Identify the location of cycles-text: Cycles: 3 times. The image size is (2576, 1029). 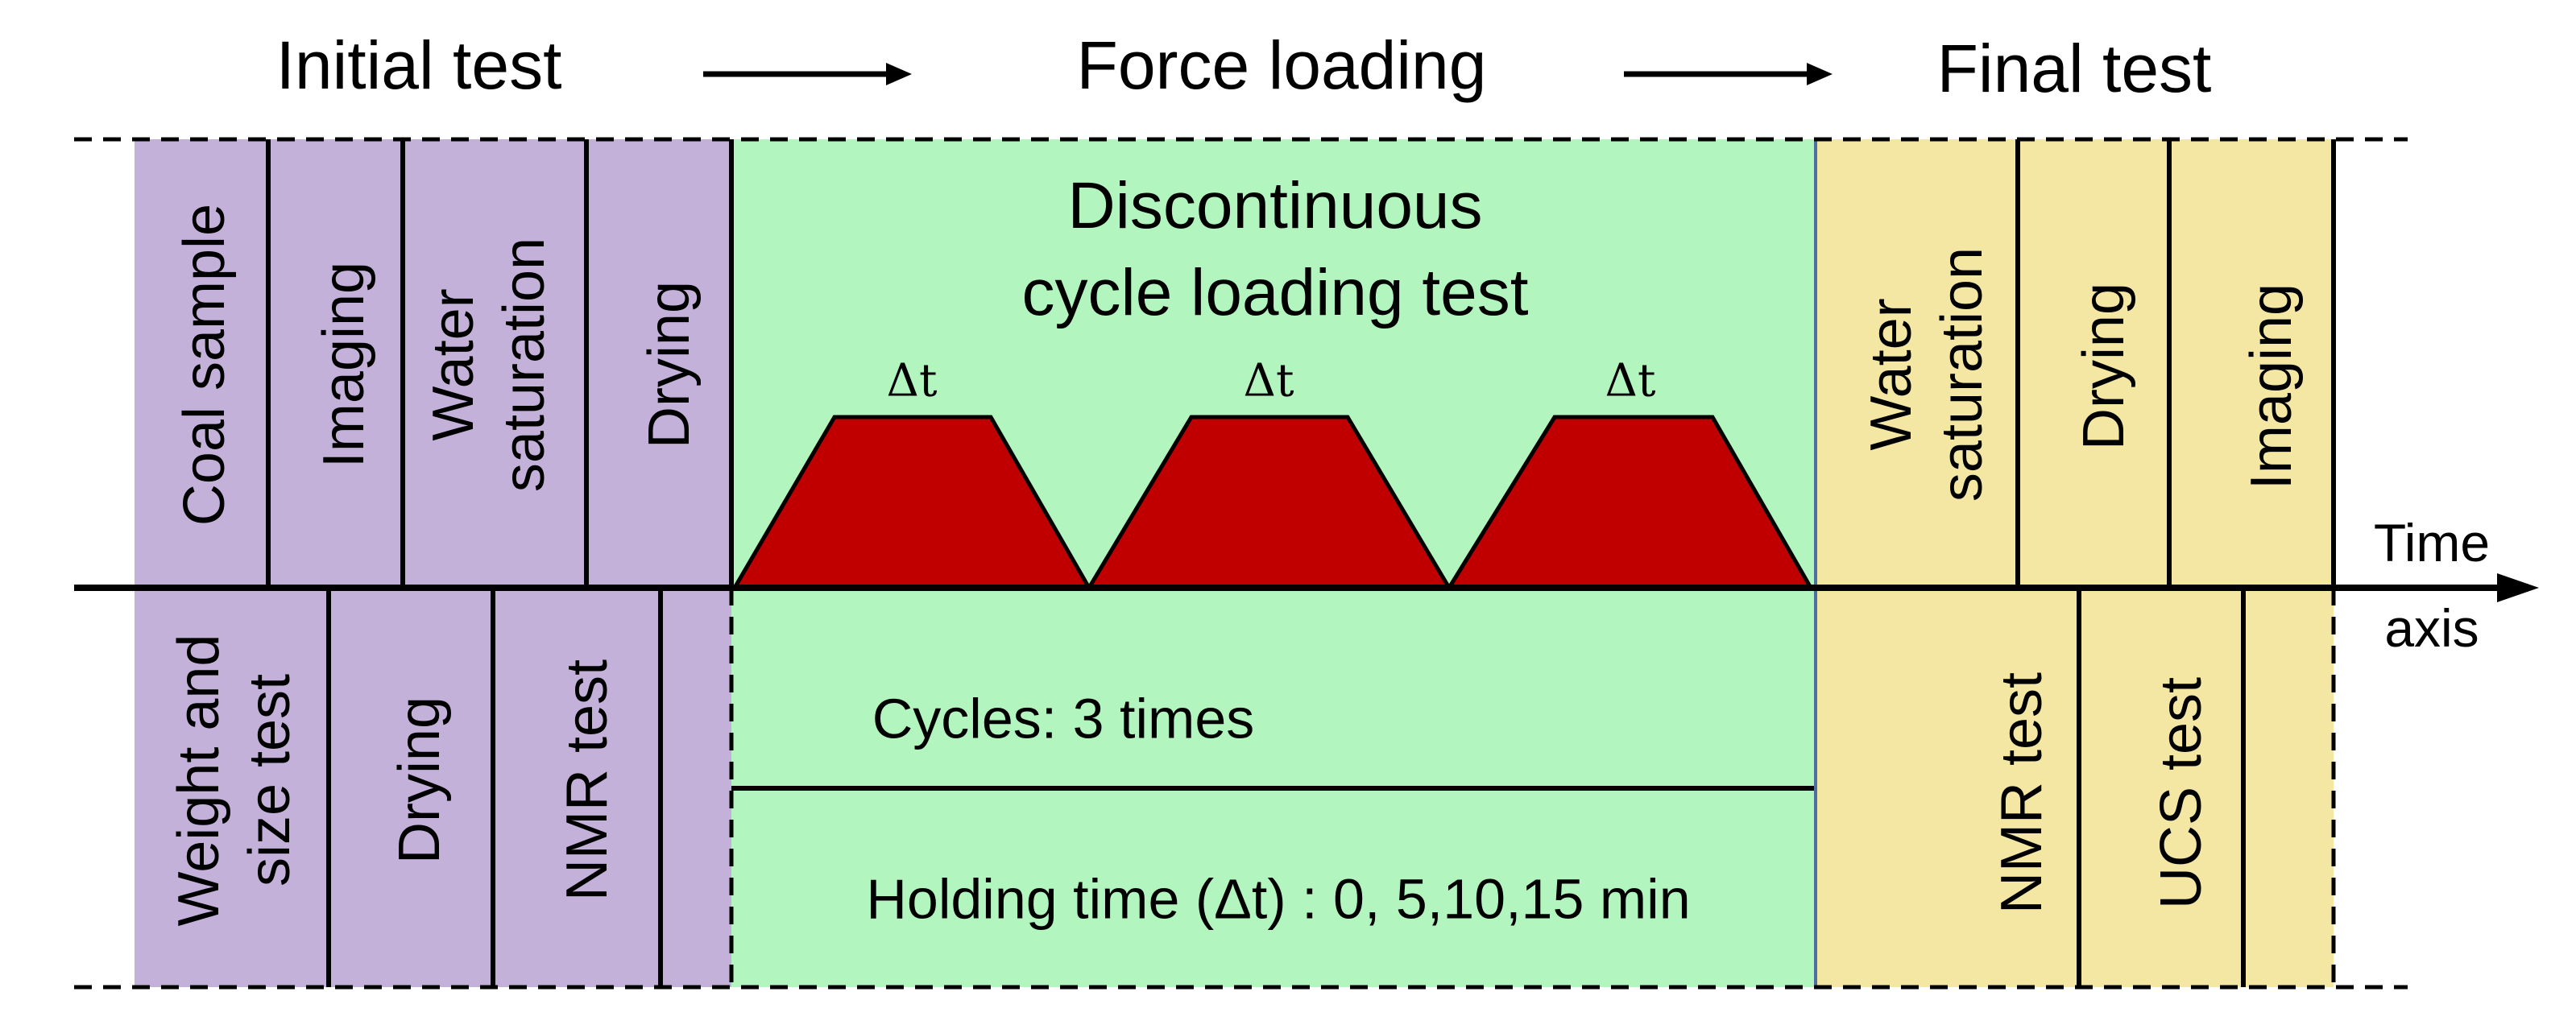
(1063, 718).